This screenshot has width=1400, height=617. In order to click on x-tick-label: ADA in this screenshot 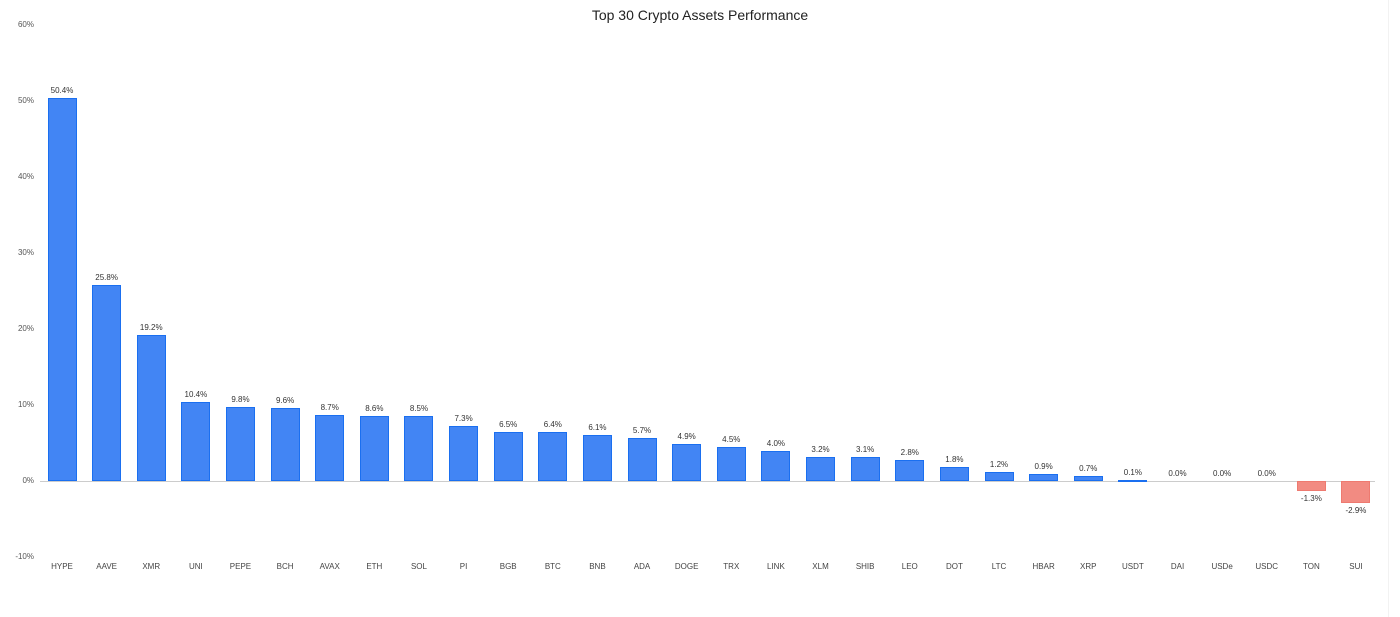, I will do `click(642, 566)`.